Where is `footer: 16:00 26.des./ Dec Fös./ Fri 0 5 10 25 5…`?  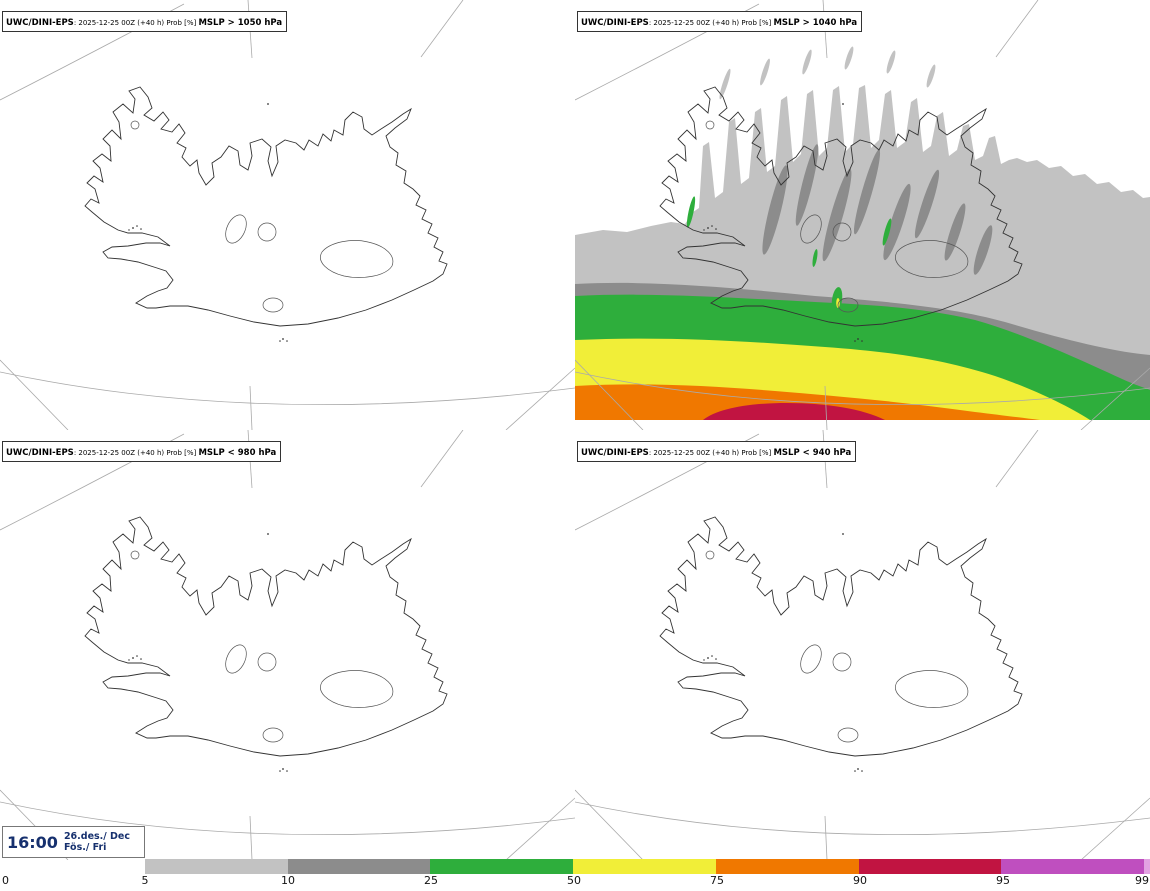
footer: 16:00 26.des./ Dec Fös./ Fri 0 5 10 25 5… is located at coordinates (575, 858).